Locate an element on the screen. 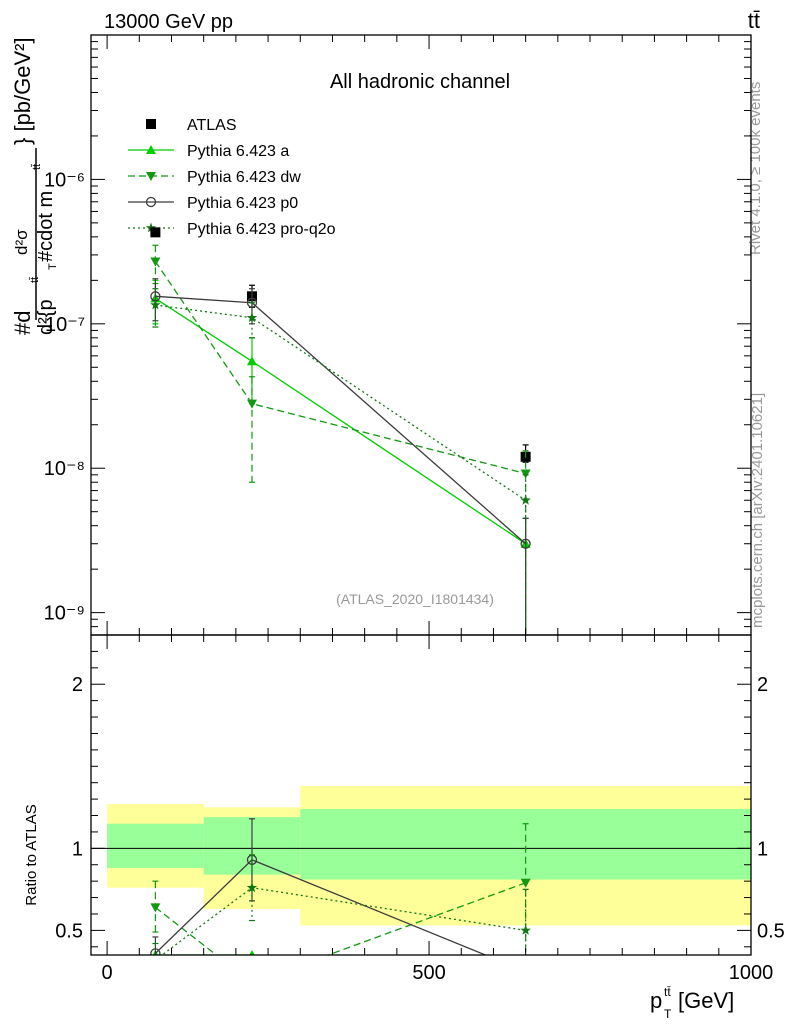 This screenshot has height=1024, width=786. xlabel-sub: T is located at coordinates (668, 1014).